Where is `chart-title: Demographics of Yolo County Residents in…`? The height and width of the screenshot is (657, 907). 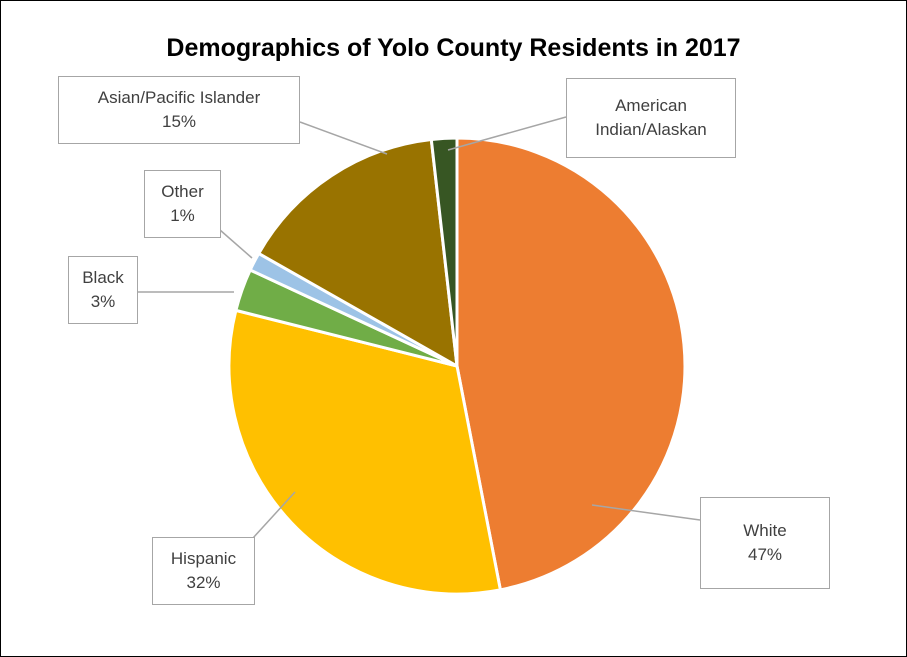
chart-title: Demographics of Yolo County Residents in… is located at coordinates (453, 48).